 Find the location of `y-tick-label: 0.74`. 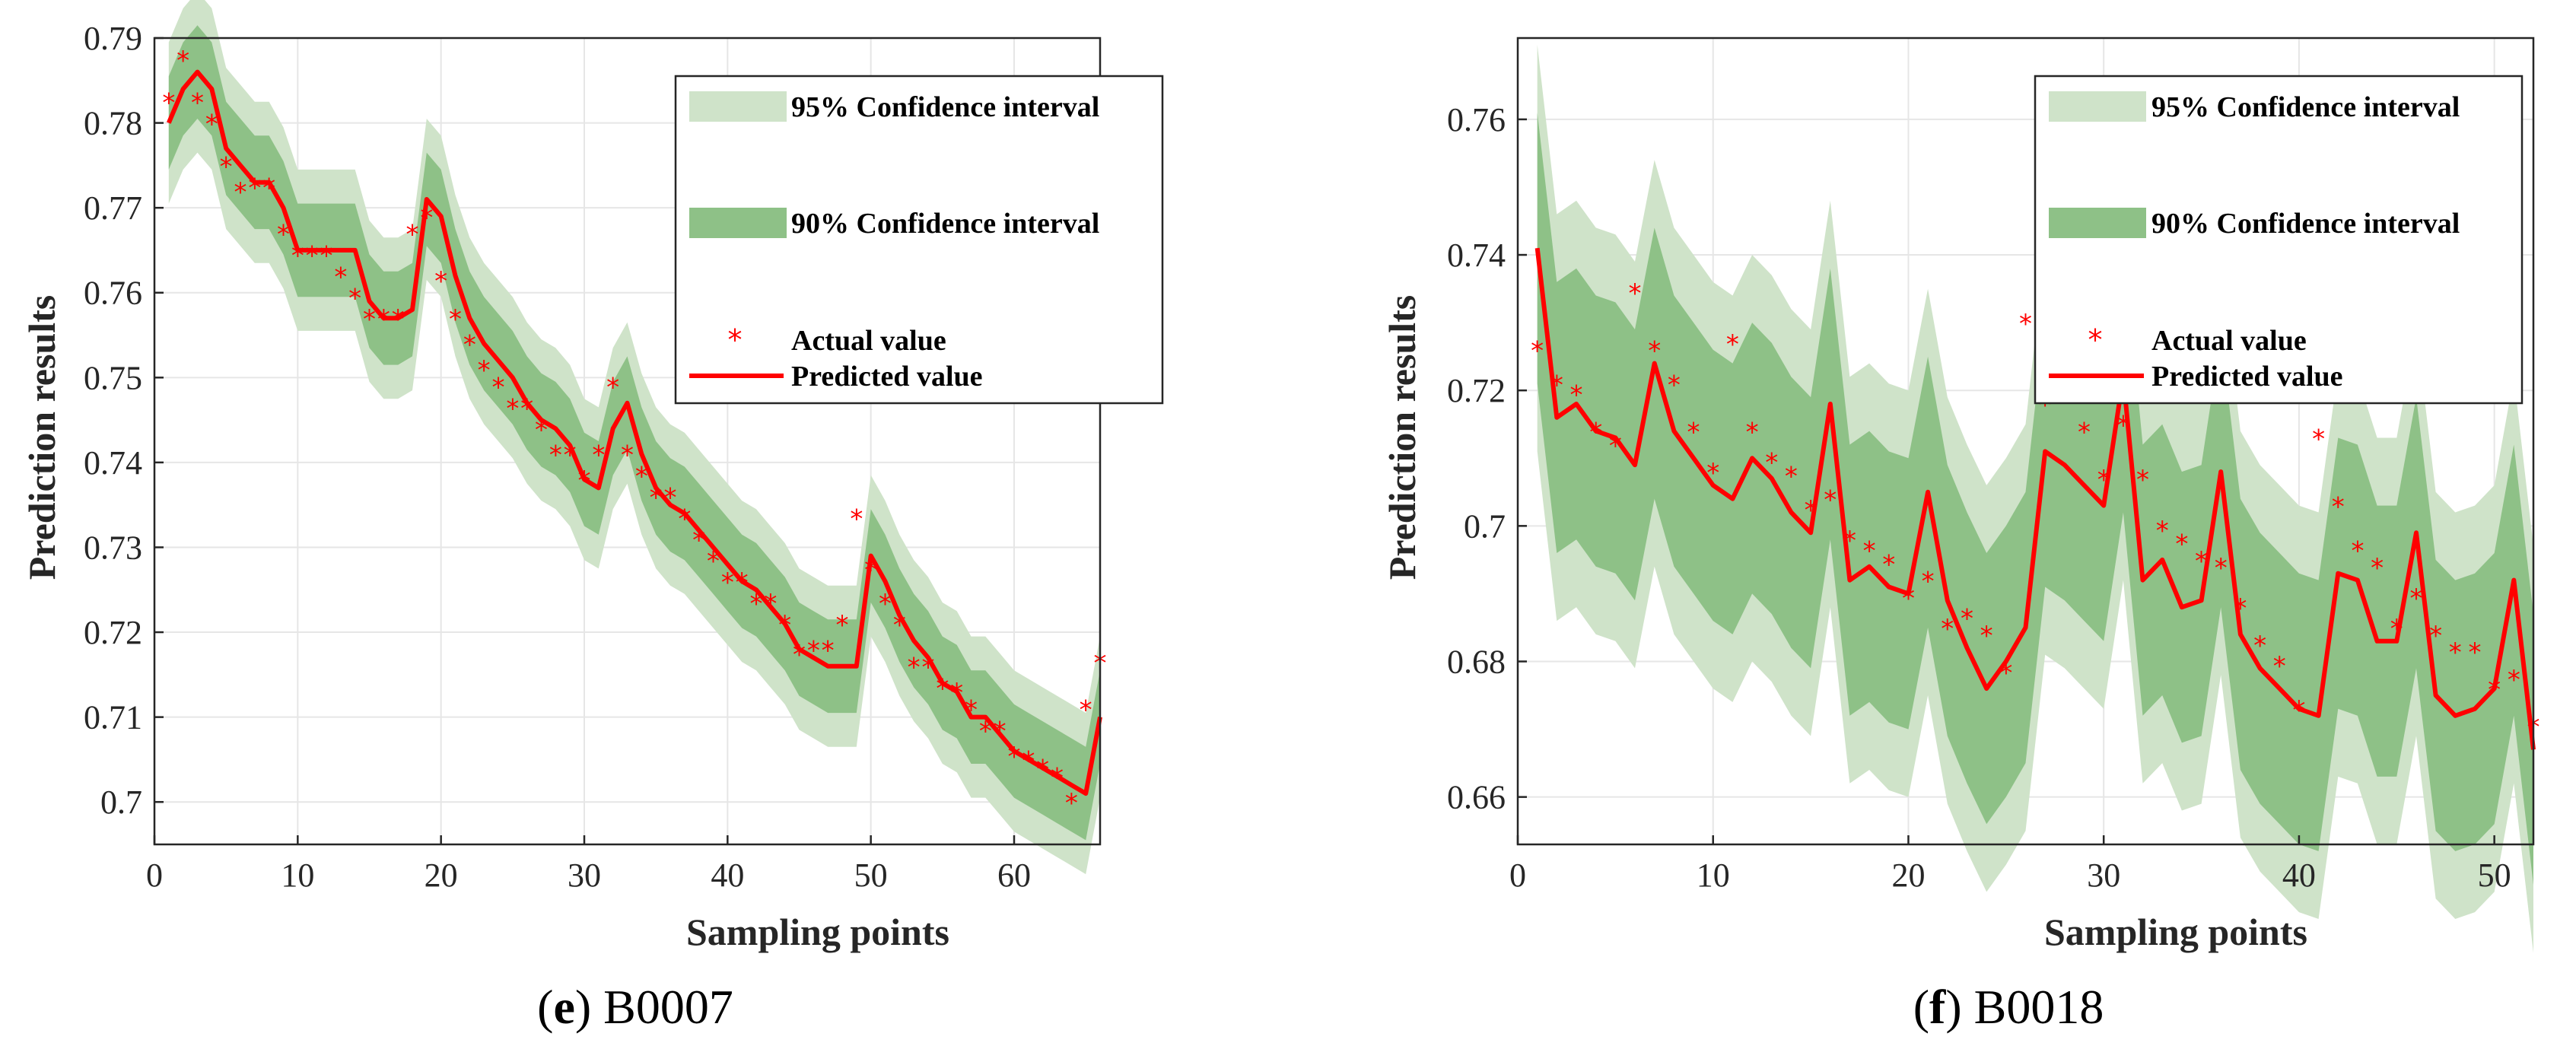

y-tick-label: 0.74 is located at coordinates (113, 463).